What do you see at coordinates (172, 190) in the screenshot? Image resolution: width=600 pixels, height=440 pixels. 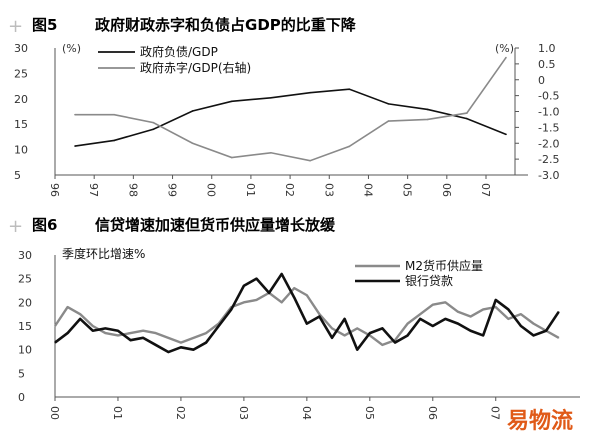 I see `chart1-xtick-label: 99` at bounding box center [172, 190].